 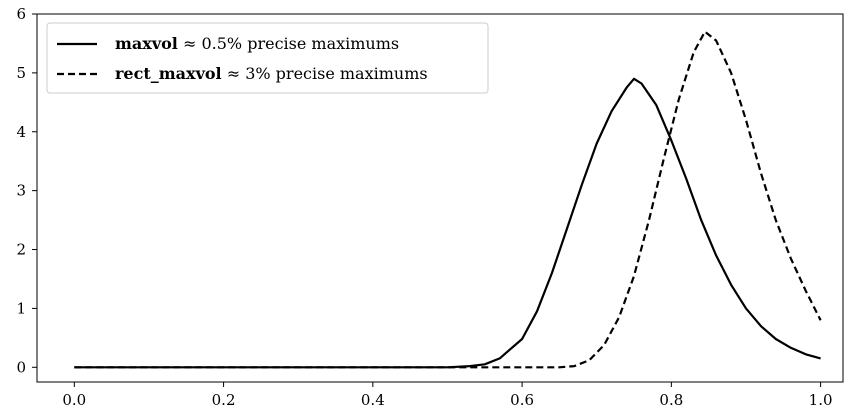 What do you see at coordinates (74, 400) in the screenshot?
I see `x-tick-label: 0.0` at bounding box center [74, 400].